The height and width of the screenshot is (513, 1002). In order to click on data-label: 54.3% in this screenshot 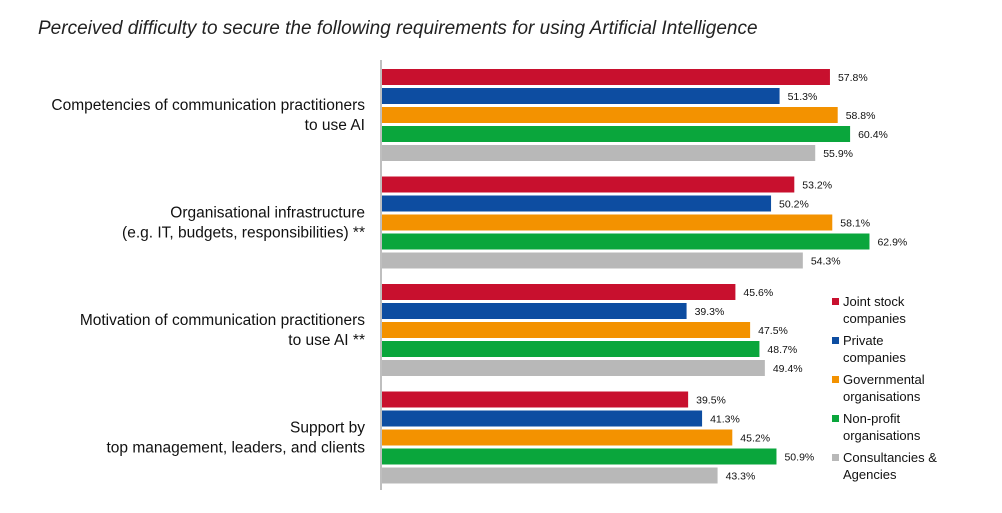, I will do `click(826, 262)`.